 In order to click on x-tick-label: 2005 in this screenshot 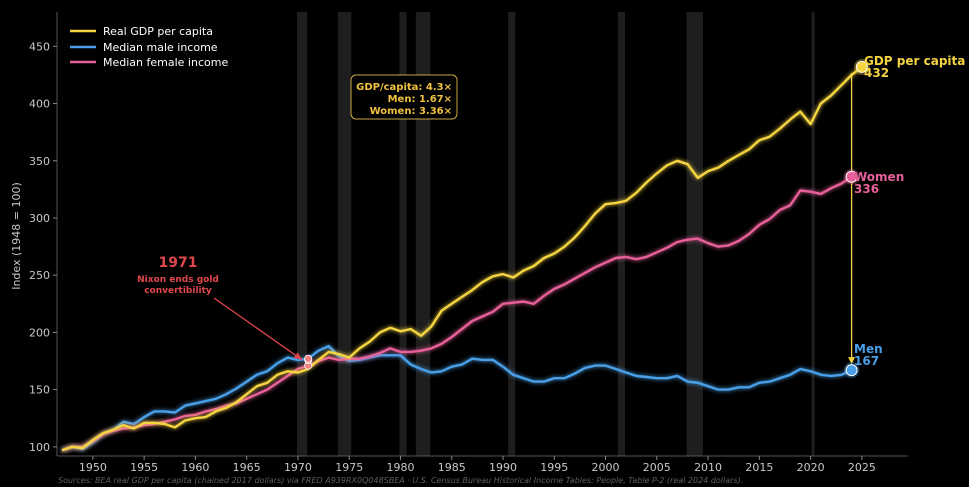, I will do `click(657, 467)`.